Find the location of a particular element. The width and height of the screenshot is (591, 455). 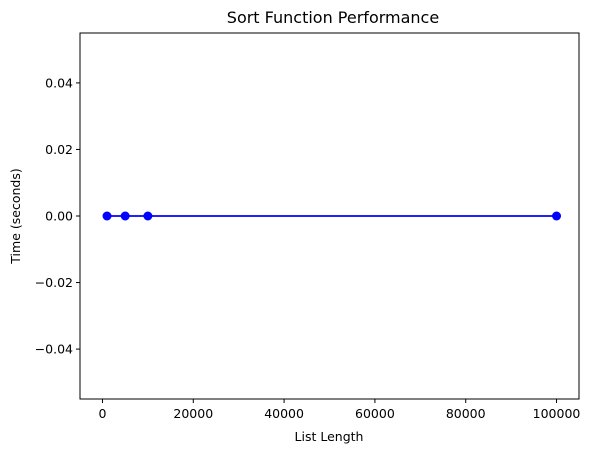

y-tick-label: 0.02 is located at coordinates (59, 149).